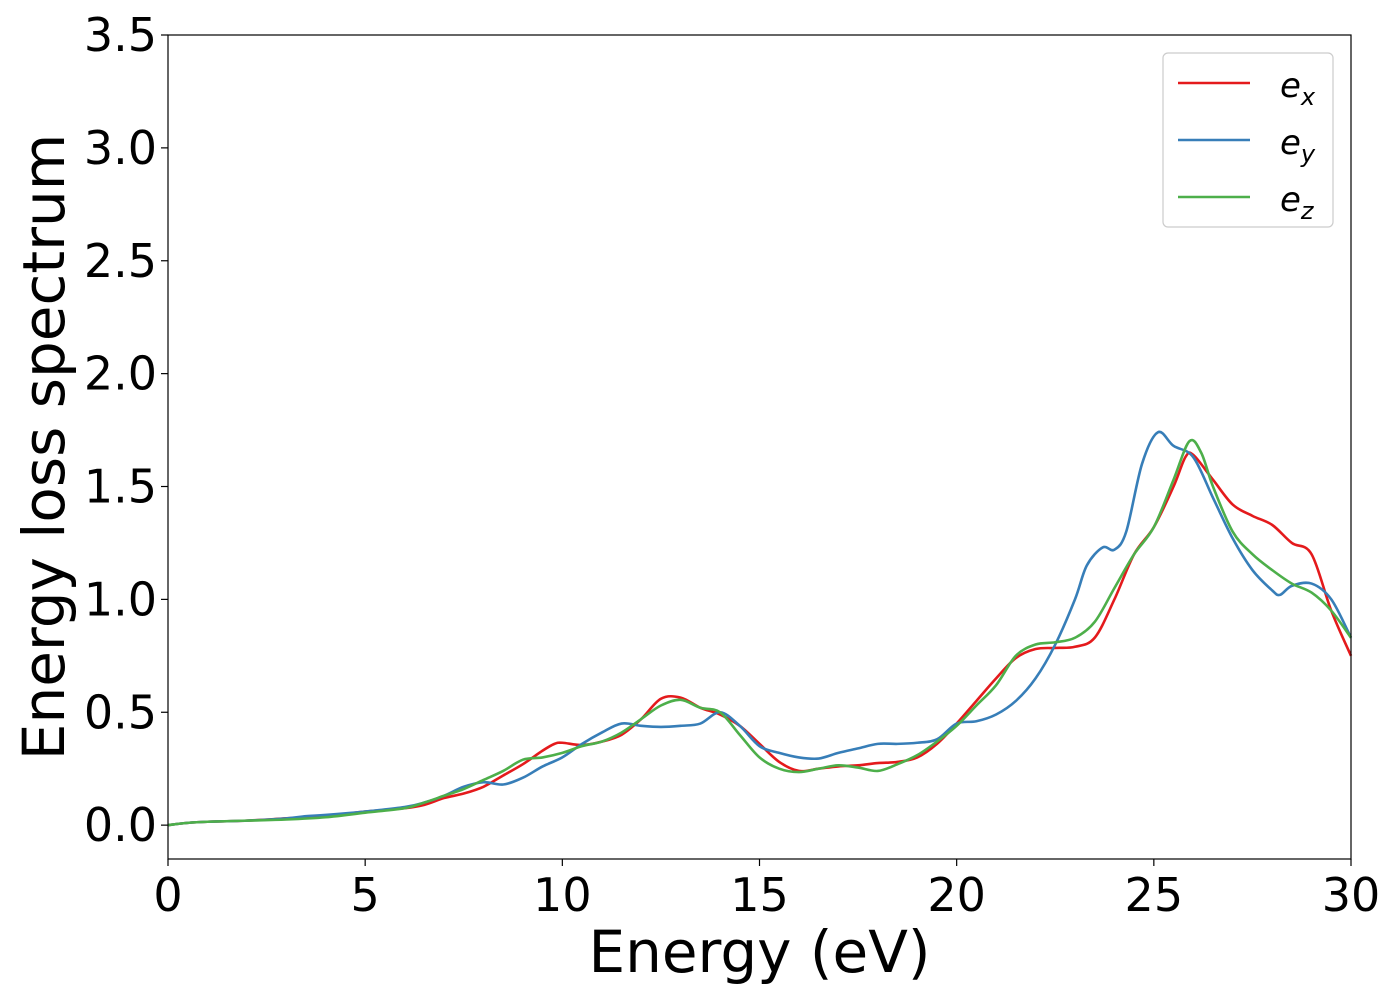 This screenshot has height=1000, width=1400. Describe the element at coordinates (759, 895) in the screenshot. I see `x-tick-label: 15` at that location.